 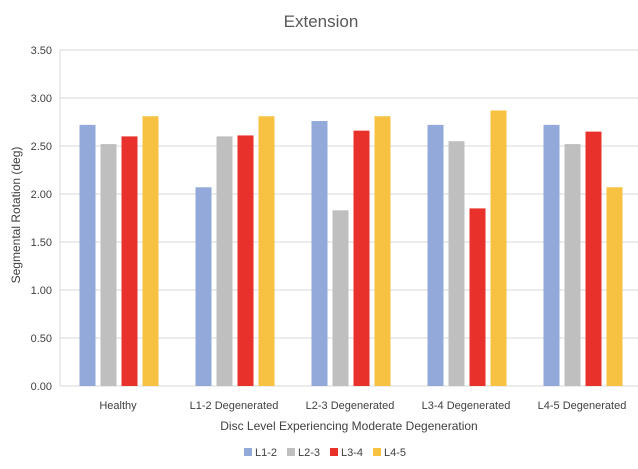 I want to click on y-tick-label: 3.50, so click(x=41, y=51).